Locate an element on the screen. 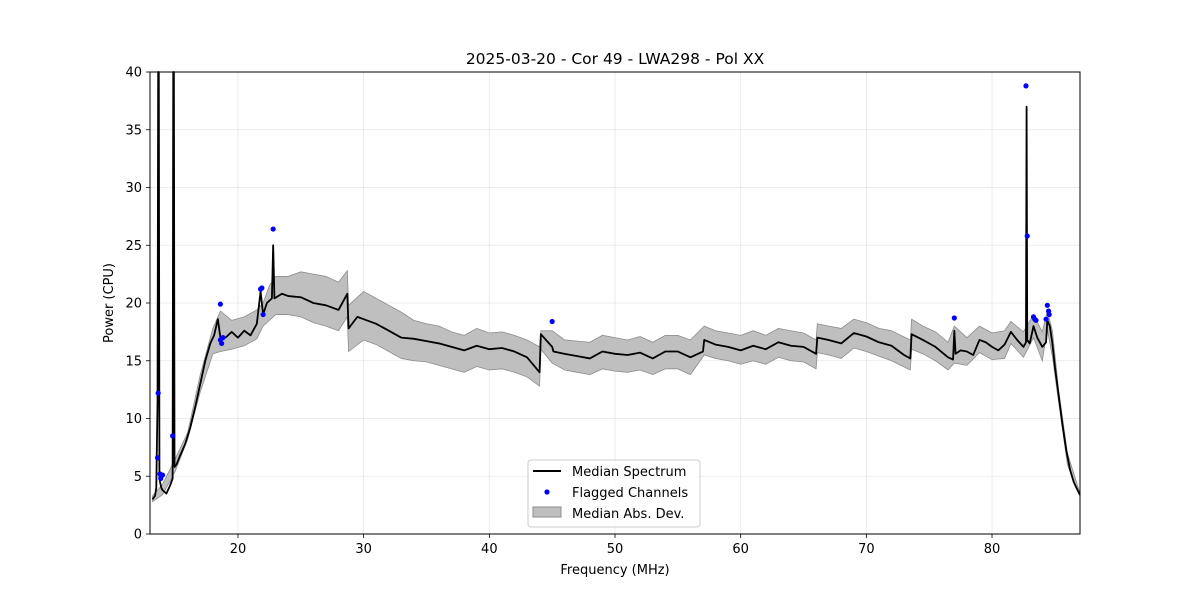 Image resolution: width=1200 pixels, height=600 pixels. x-axis-ticks: 20 30 40 50 60 70 80 is located at coordinates (615, 545).